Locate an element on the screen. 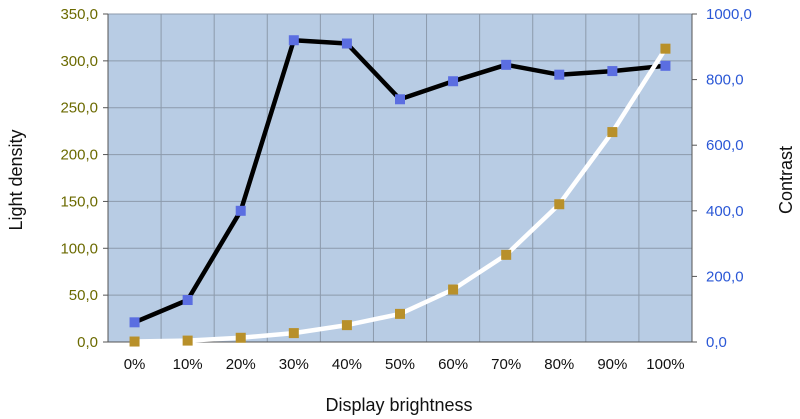 The height and width of the screenshot is (419, 800). x-axis-title: Display brightness is located at coordinates (398, 405).